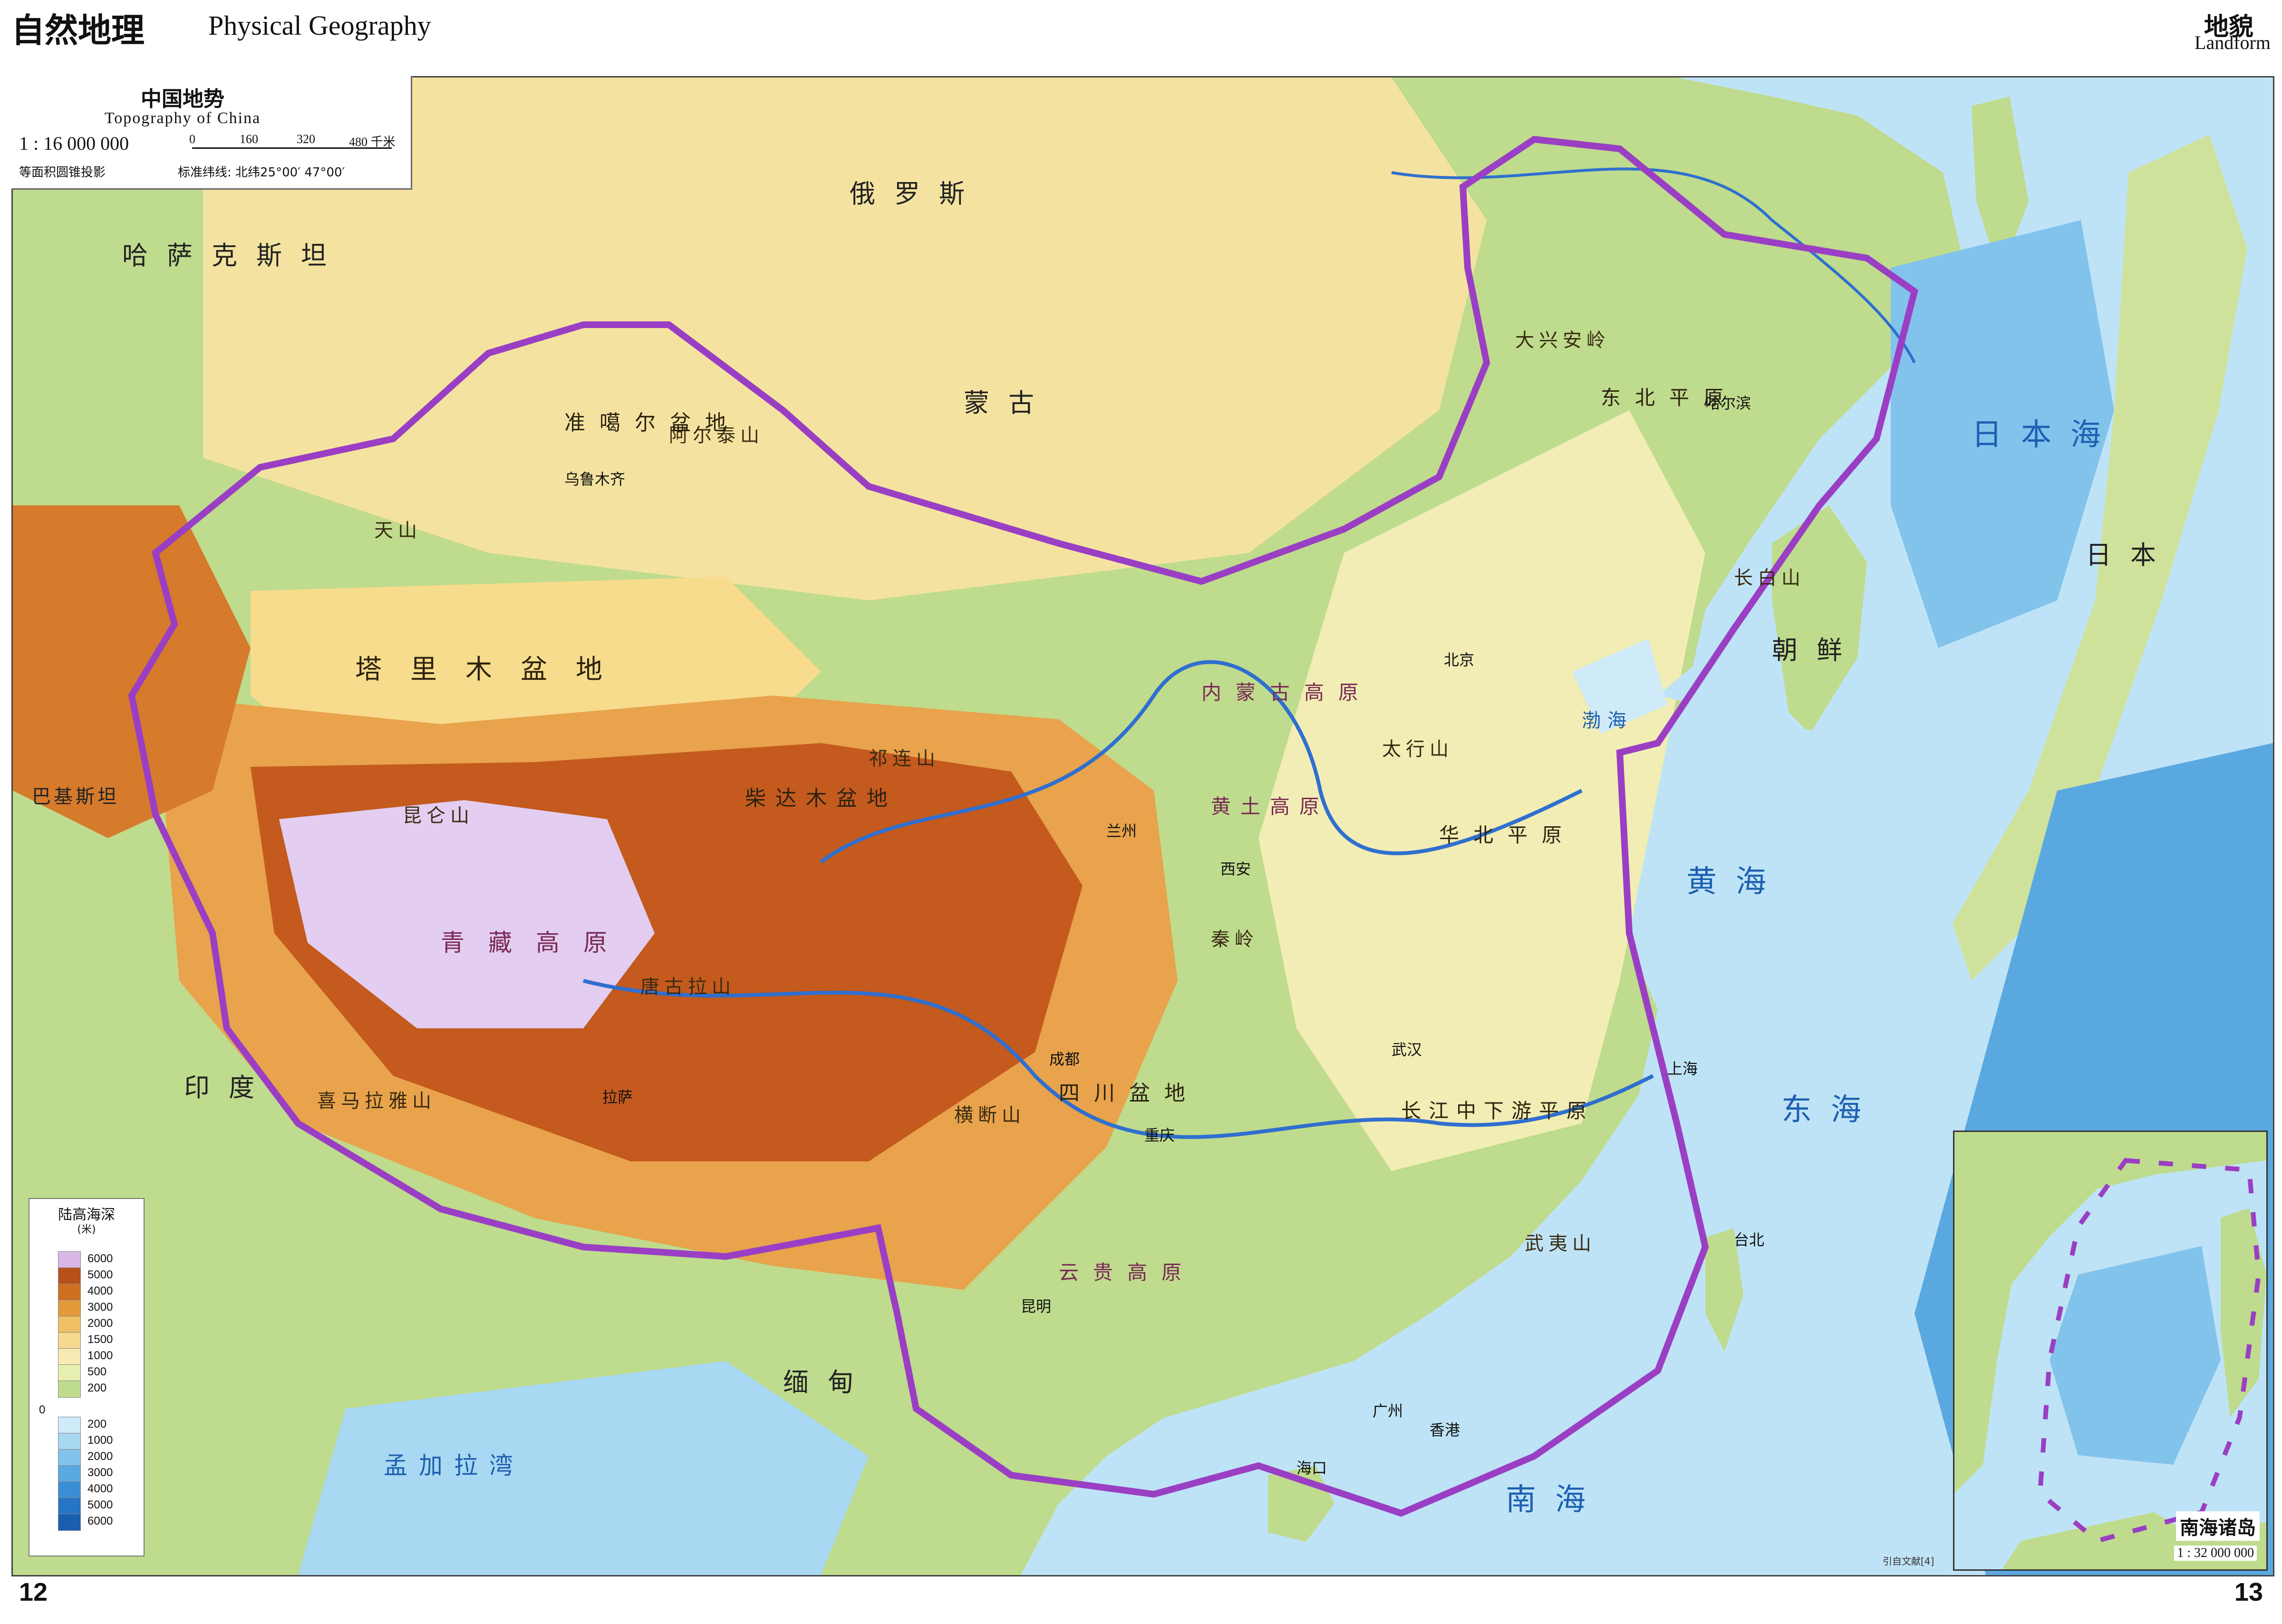  I want to click on zone-high-west, so click(132, 671).